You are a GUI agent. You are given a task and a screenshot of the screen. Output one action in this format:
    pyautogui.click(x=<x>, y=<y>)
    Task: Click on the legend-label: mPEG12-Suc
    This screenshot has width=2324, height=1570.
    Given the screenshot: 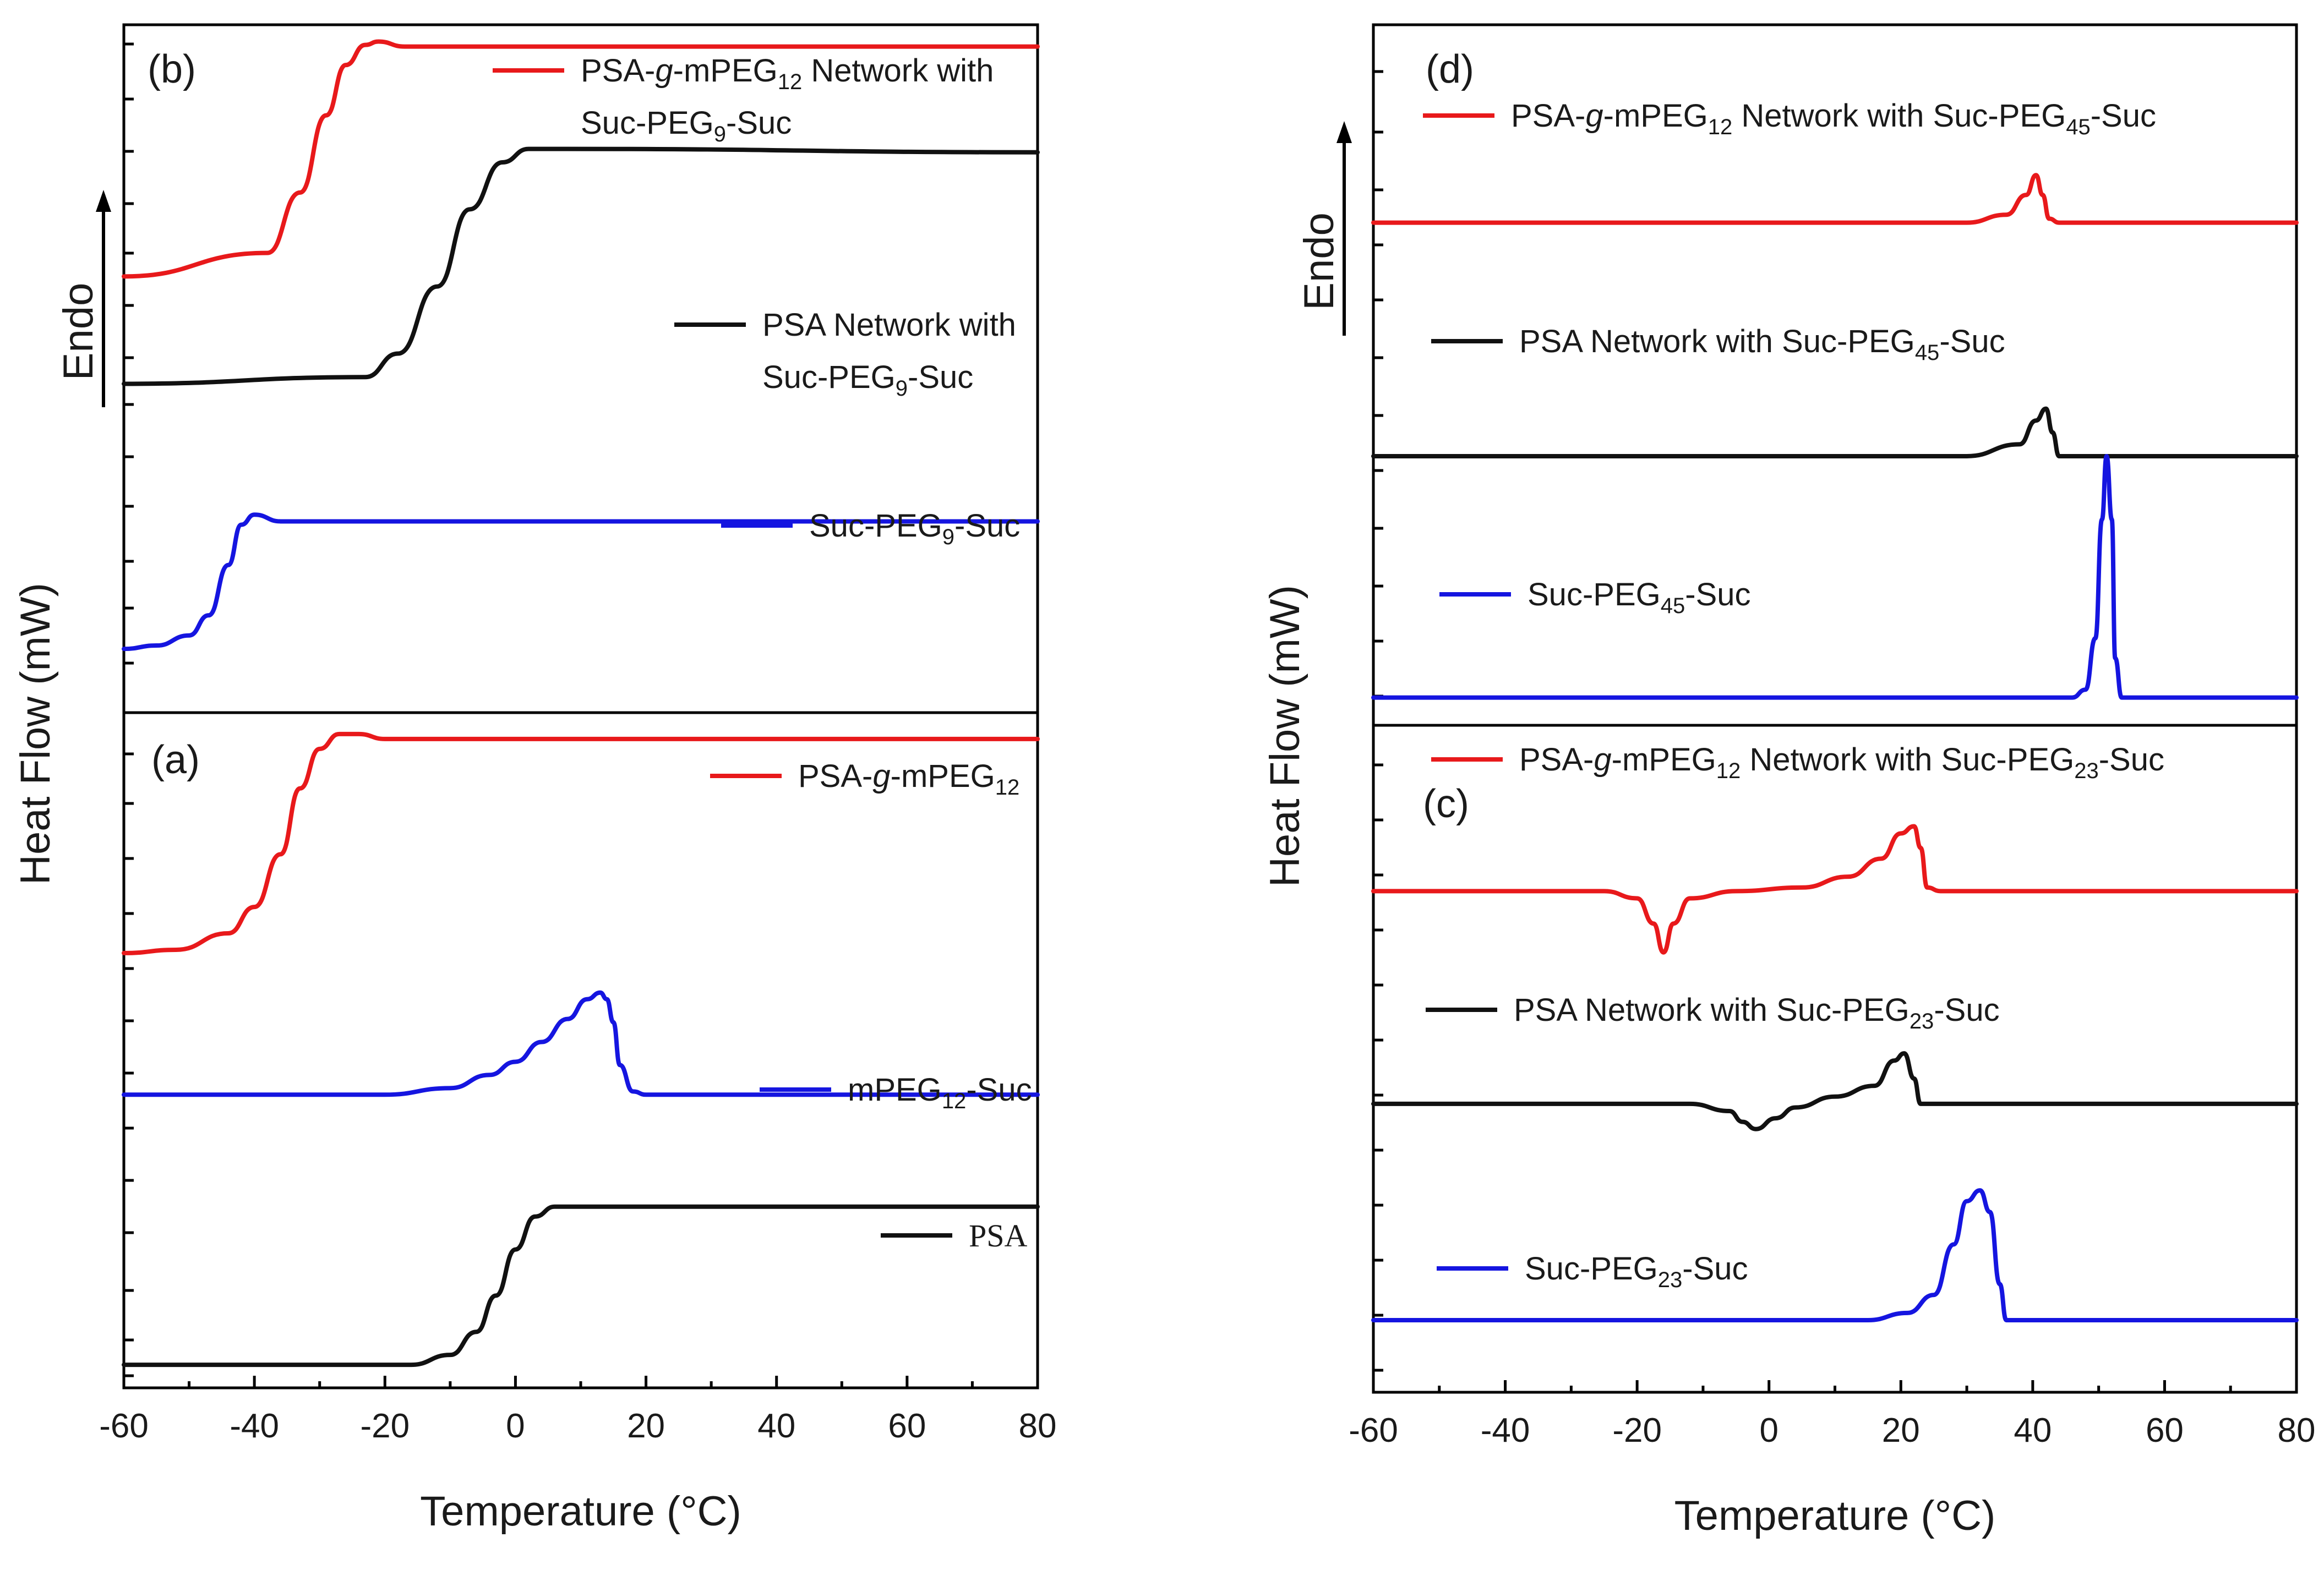 What is the action you would take?
    pyautogui.click(x=940, y=1092)
    